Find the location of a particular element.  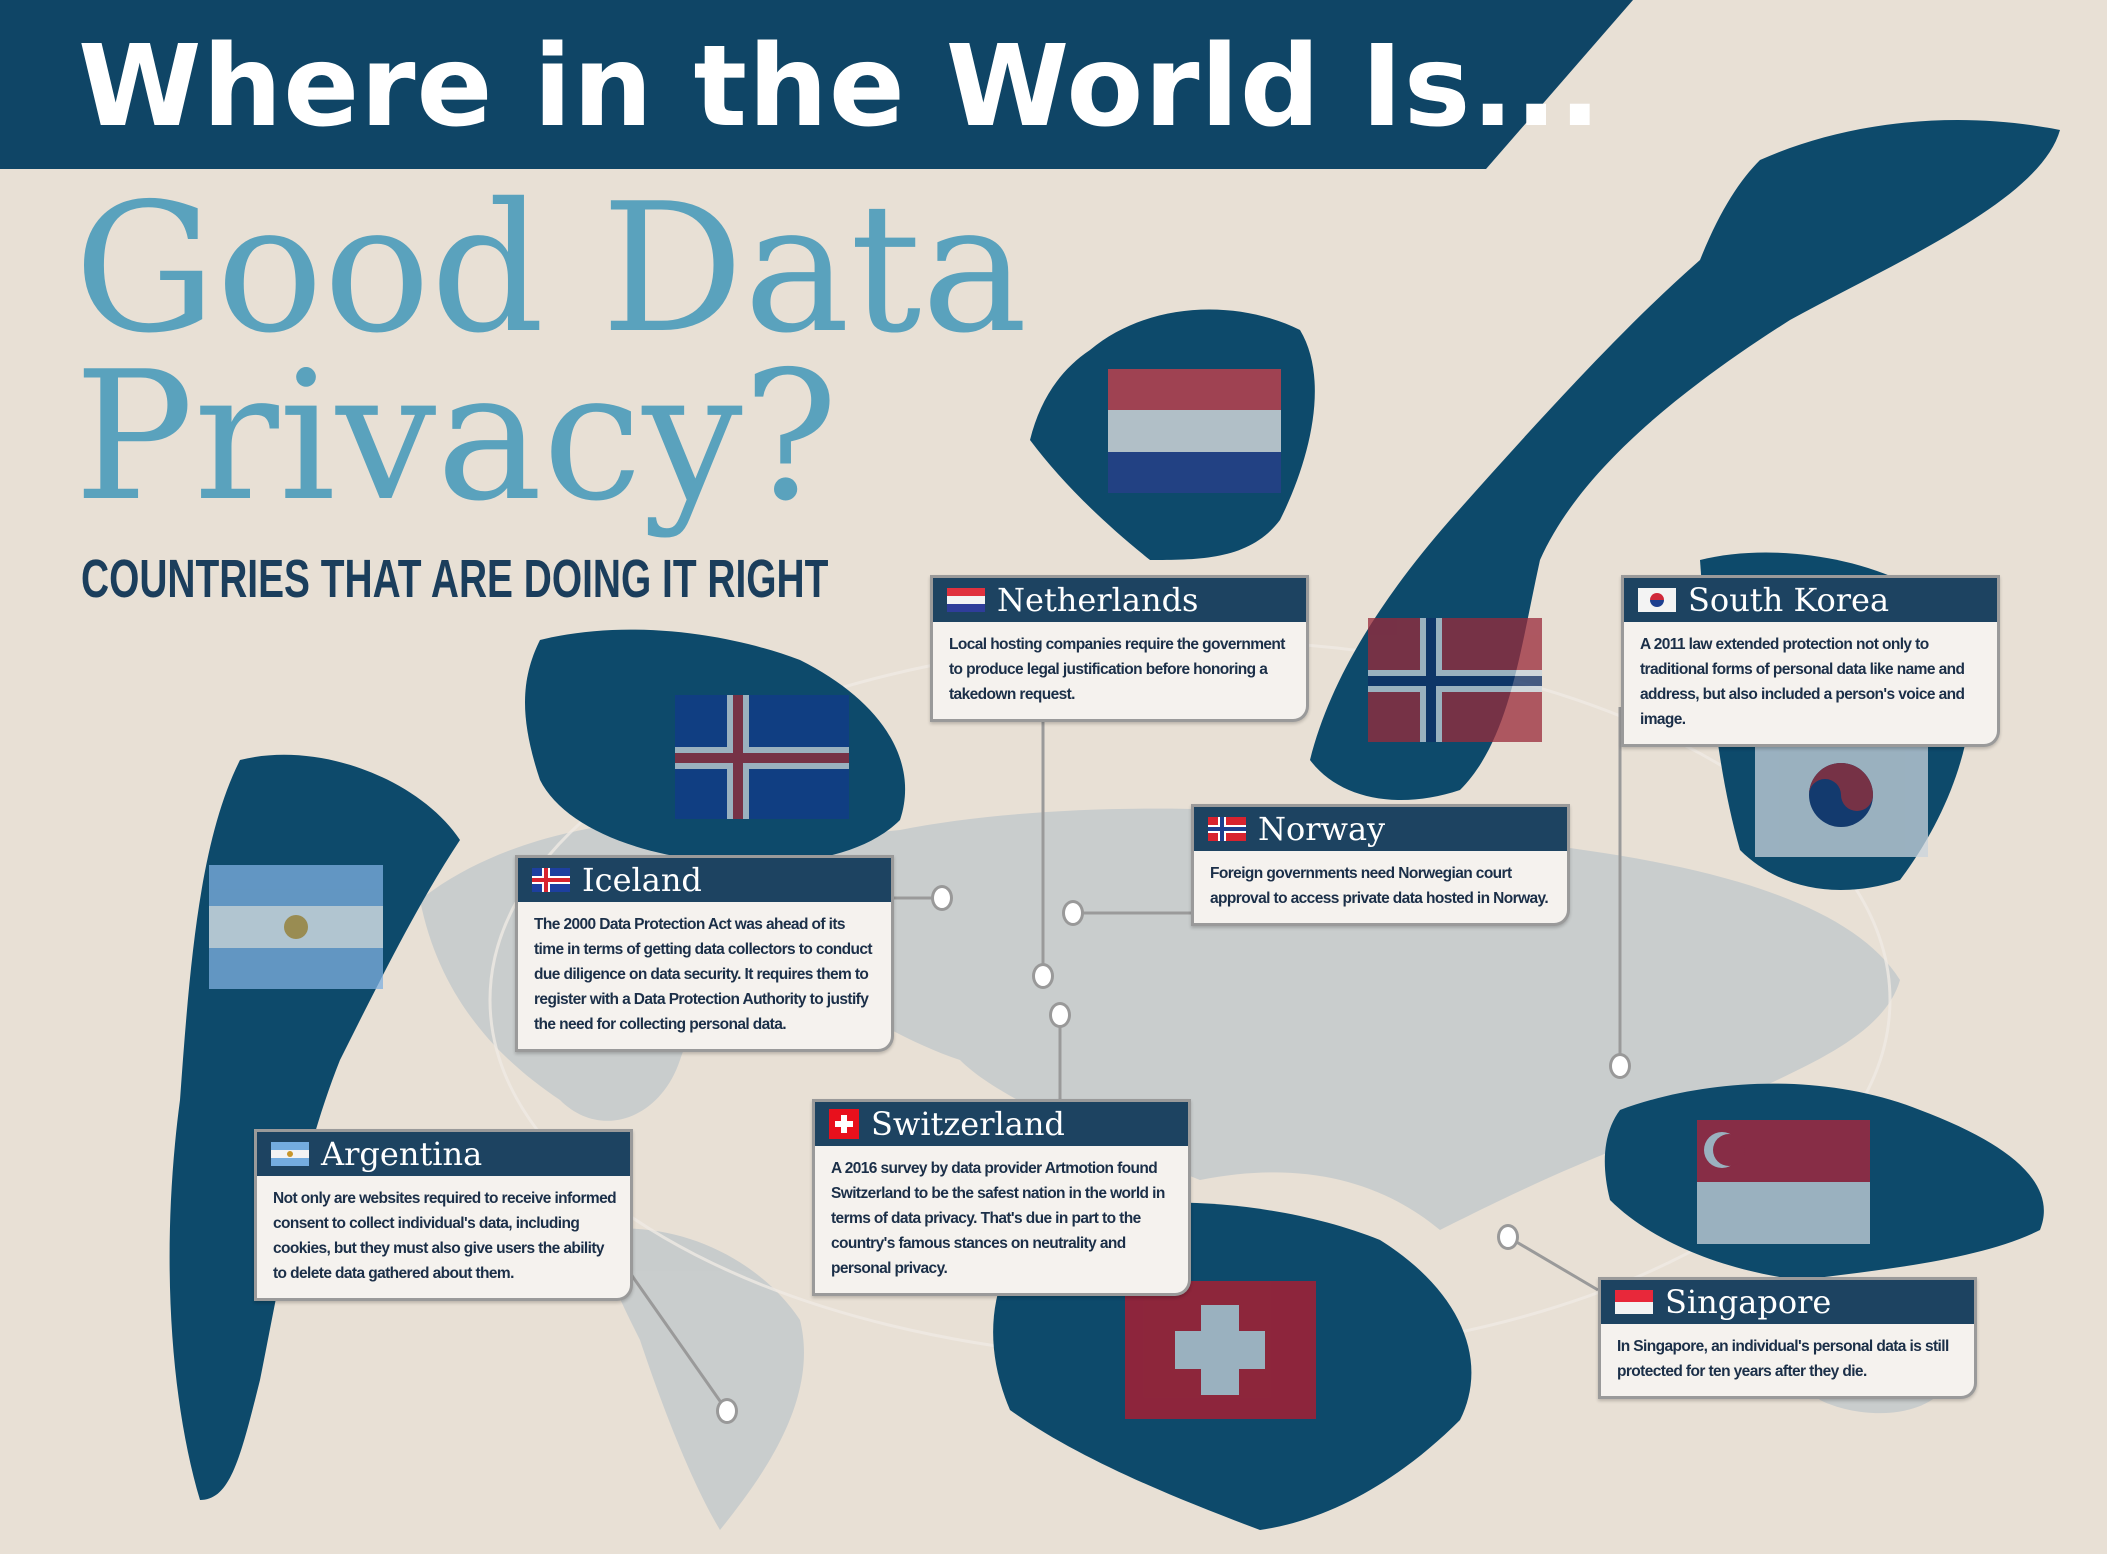

country-name: Singapore is located at coordinates (1748, 1302).